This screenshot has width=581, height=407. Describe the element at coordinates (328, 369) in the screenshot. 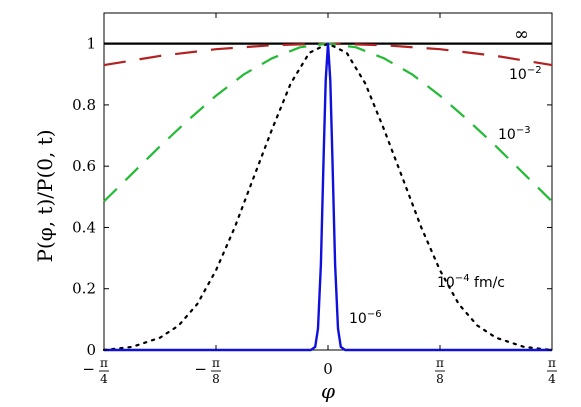

I see `x-tick-label: 0` at that location.